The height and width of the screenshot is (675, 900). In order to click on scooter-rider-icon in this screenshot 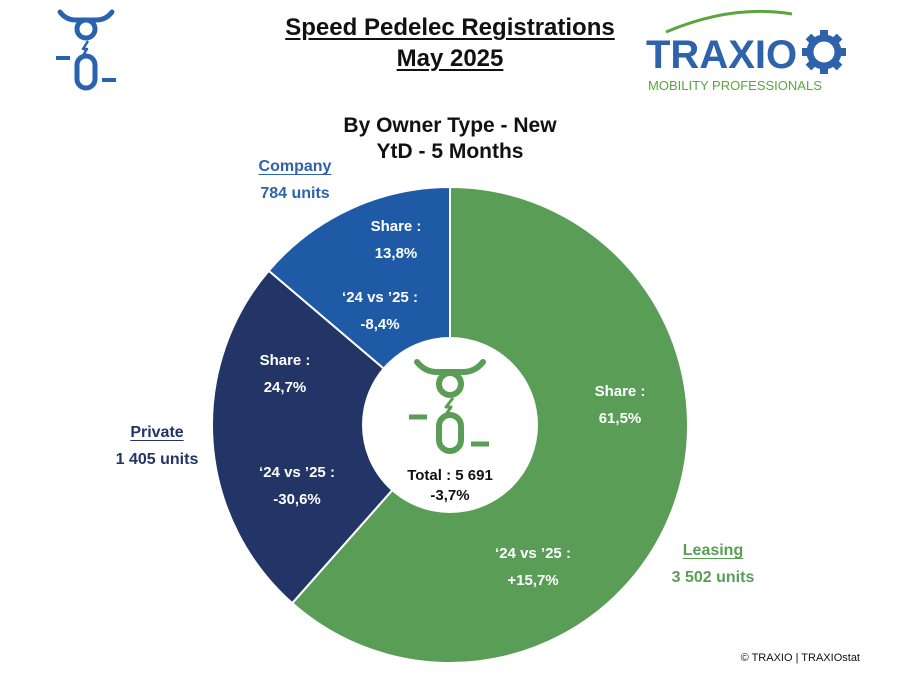, I will do `click(86, 50)`.